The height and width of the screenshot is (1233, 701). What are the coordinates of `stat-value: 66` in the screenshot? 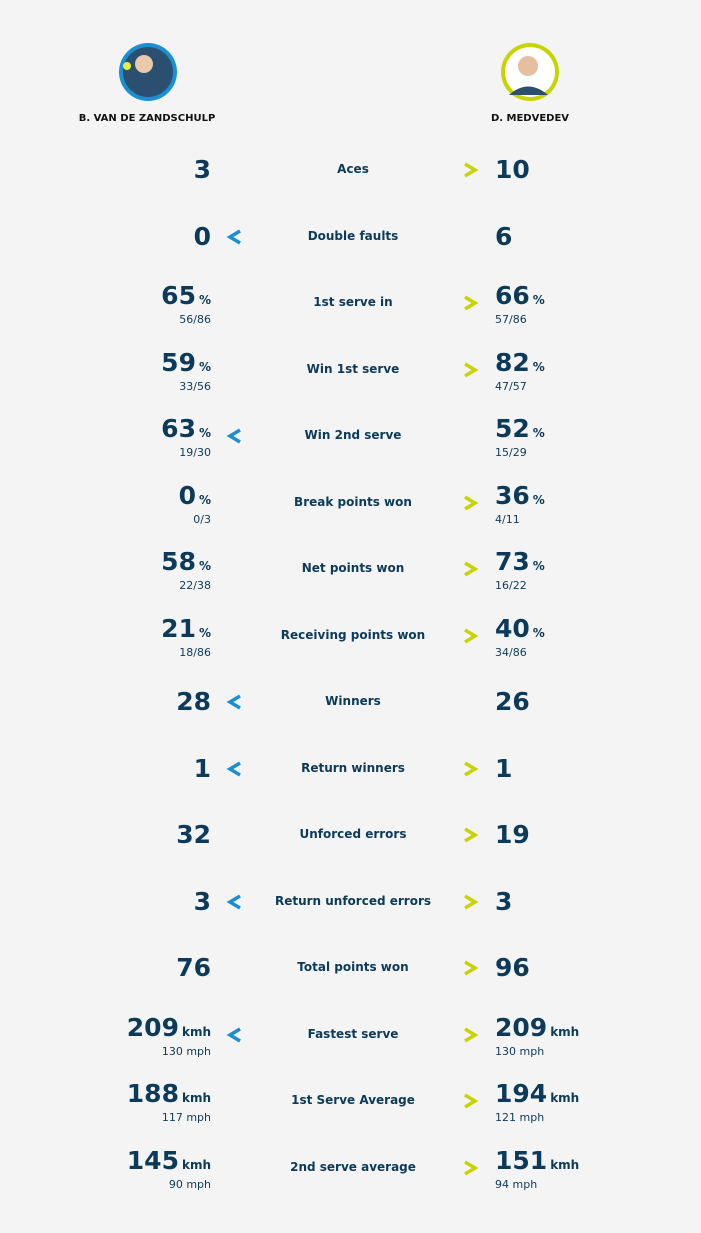 It's located at (512, 295).